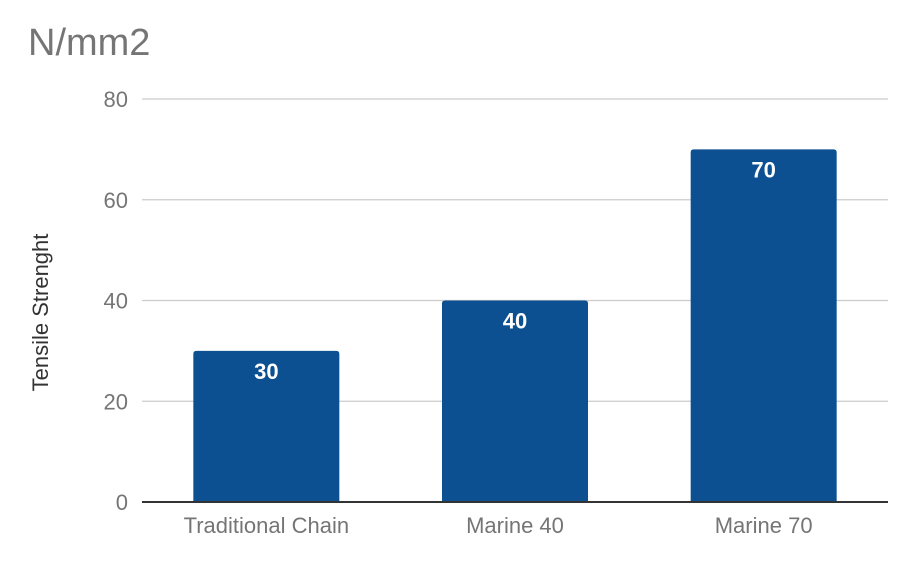  What do you see at coordinates (267, 525) in the screenshot?
I see `x-tick-label: Traditional Chain` at bounding box center [267, 525].